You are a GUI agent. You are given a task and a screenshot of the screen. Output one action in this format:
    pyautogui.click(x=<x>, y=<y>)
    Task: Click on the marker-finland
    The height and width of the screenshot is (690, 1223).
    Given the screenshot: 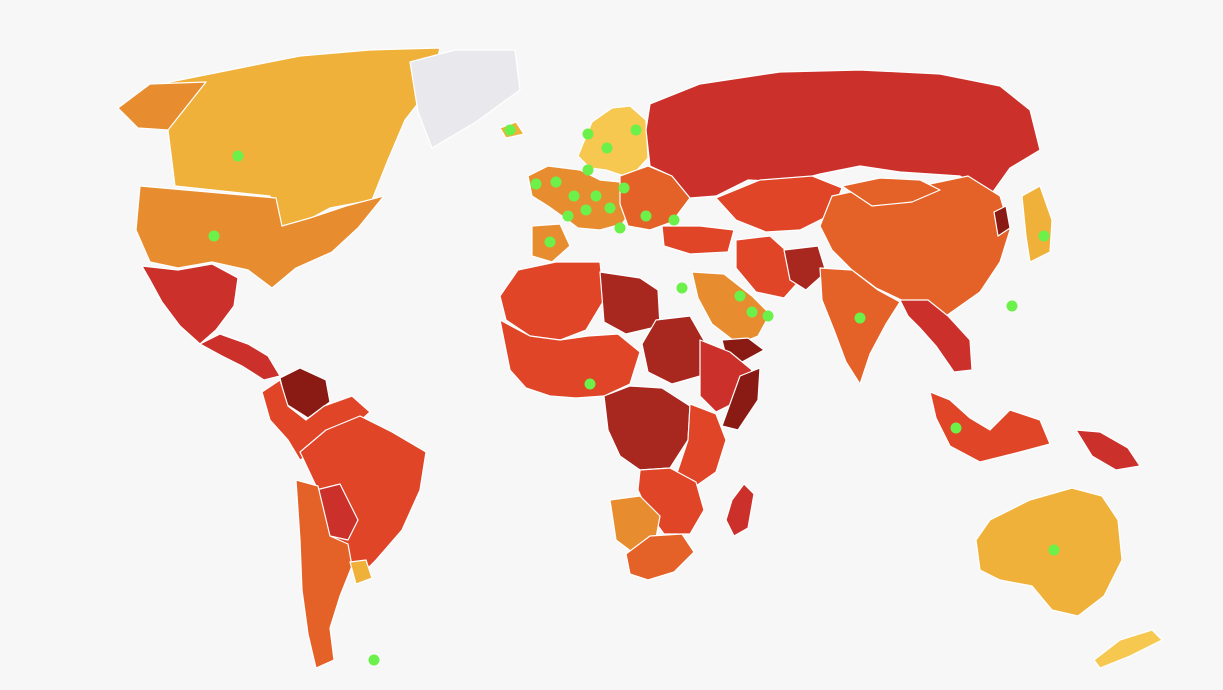 What is the action you would take?
    pyautogui.click(x=636, y=130)
    